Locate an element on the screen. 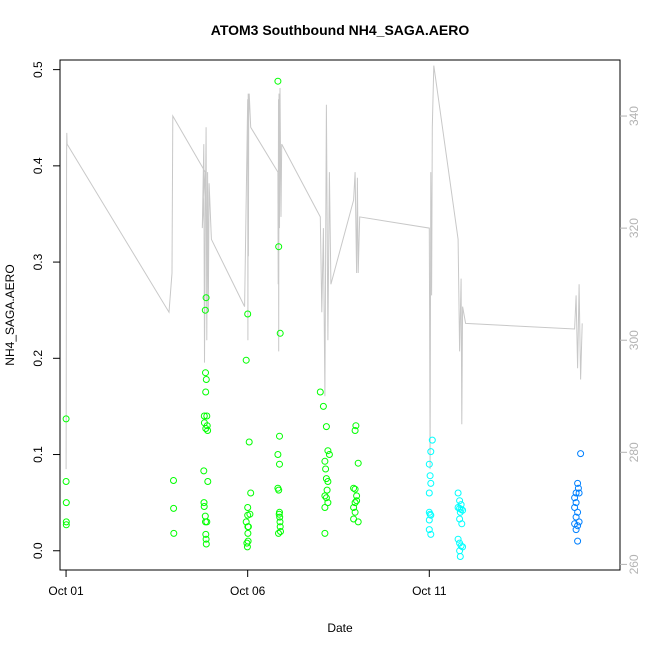  y-tick-label: 0.1 is located at coordinates (38, 454).